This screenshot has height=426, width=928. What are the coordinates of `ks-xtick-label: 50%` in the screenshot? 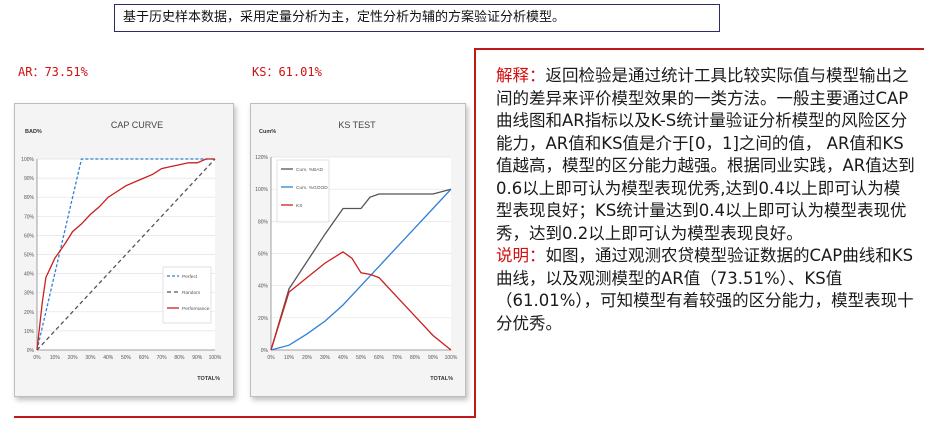 It's located at (361, 358).